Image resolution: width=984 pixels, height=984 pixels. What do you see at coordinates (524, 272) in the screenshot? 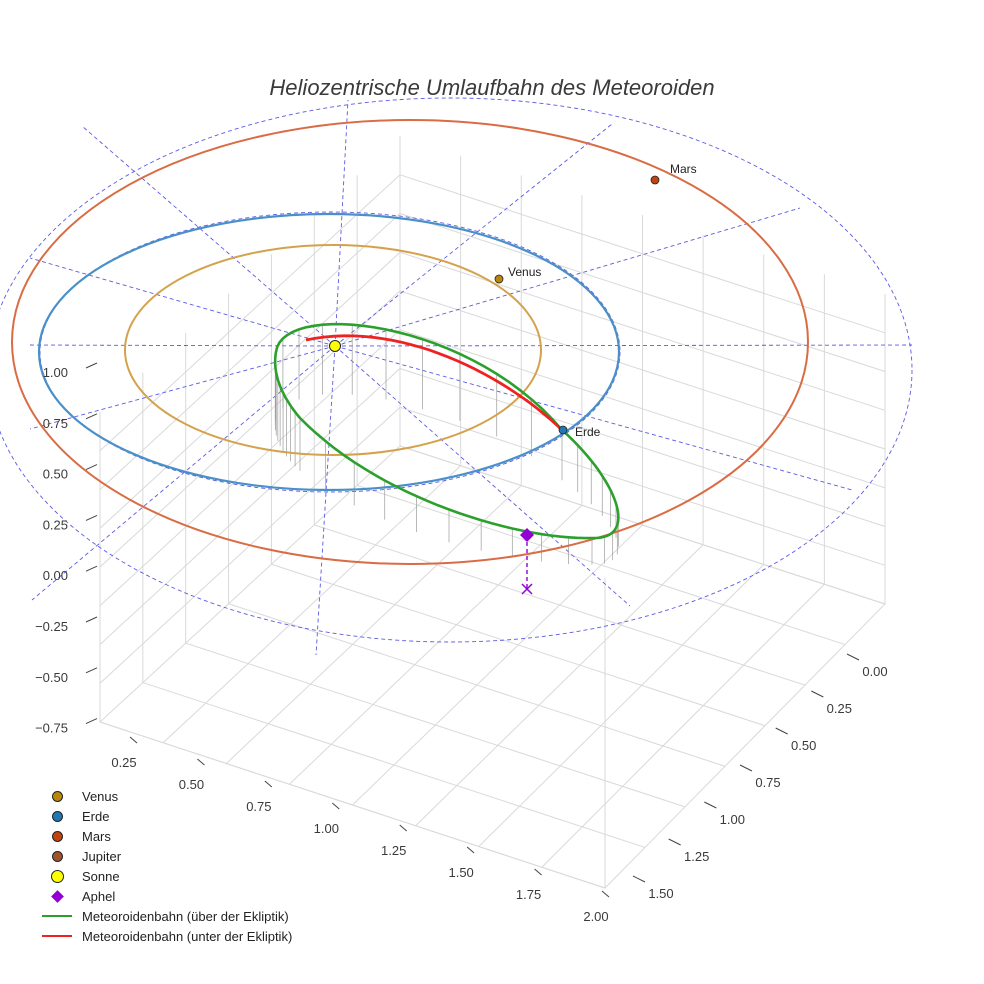
I see `venus-label: Venus` at bounding box center [524, 272].